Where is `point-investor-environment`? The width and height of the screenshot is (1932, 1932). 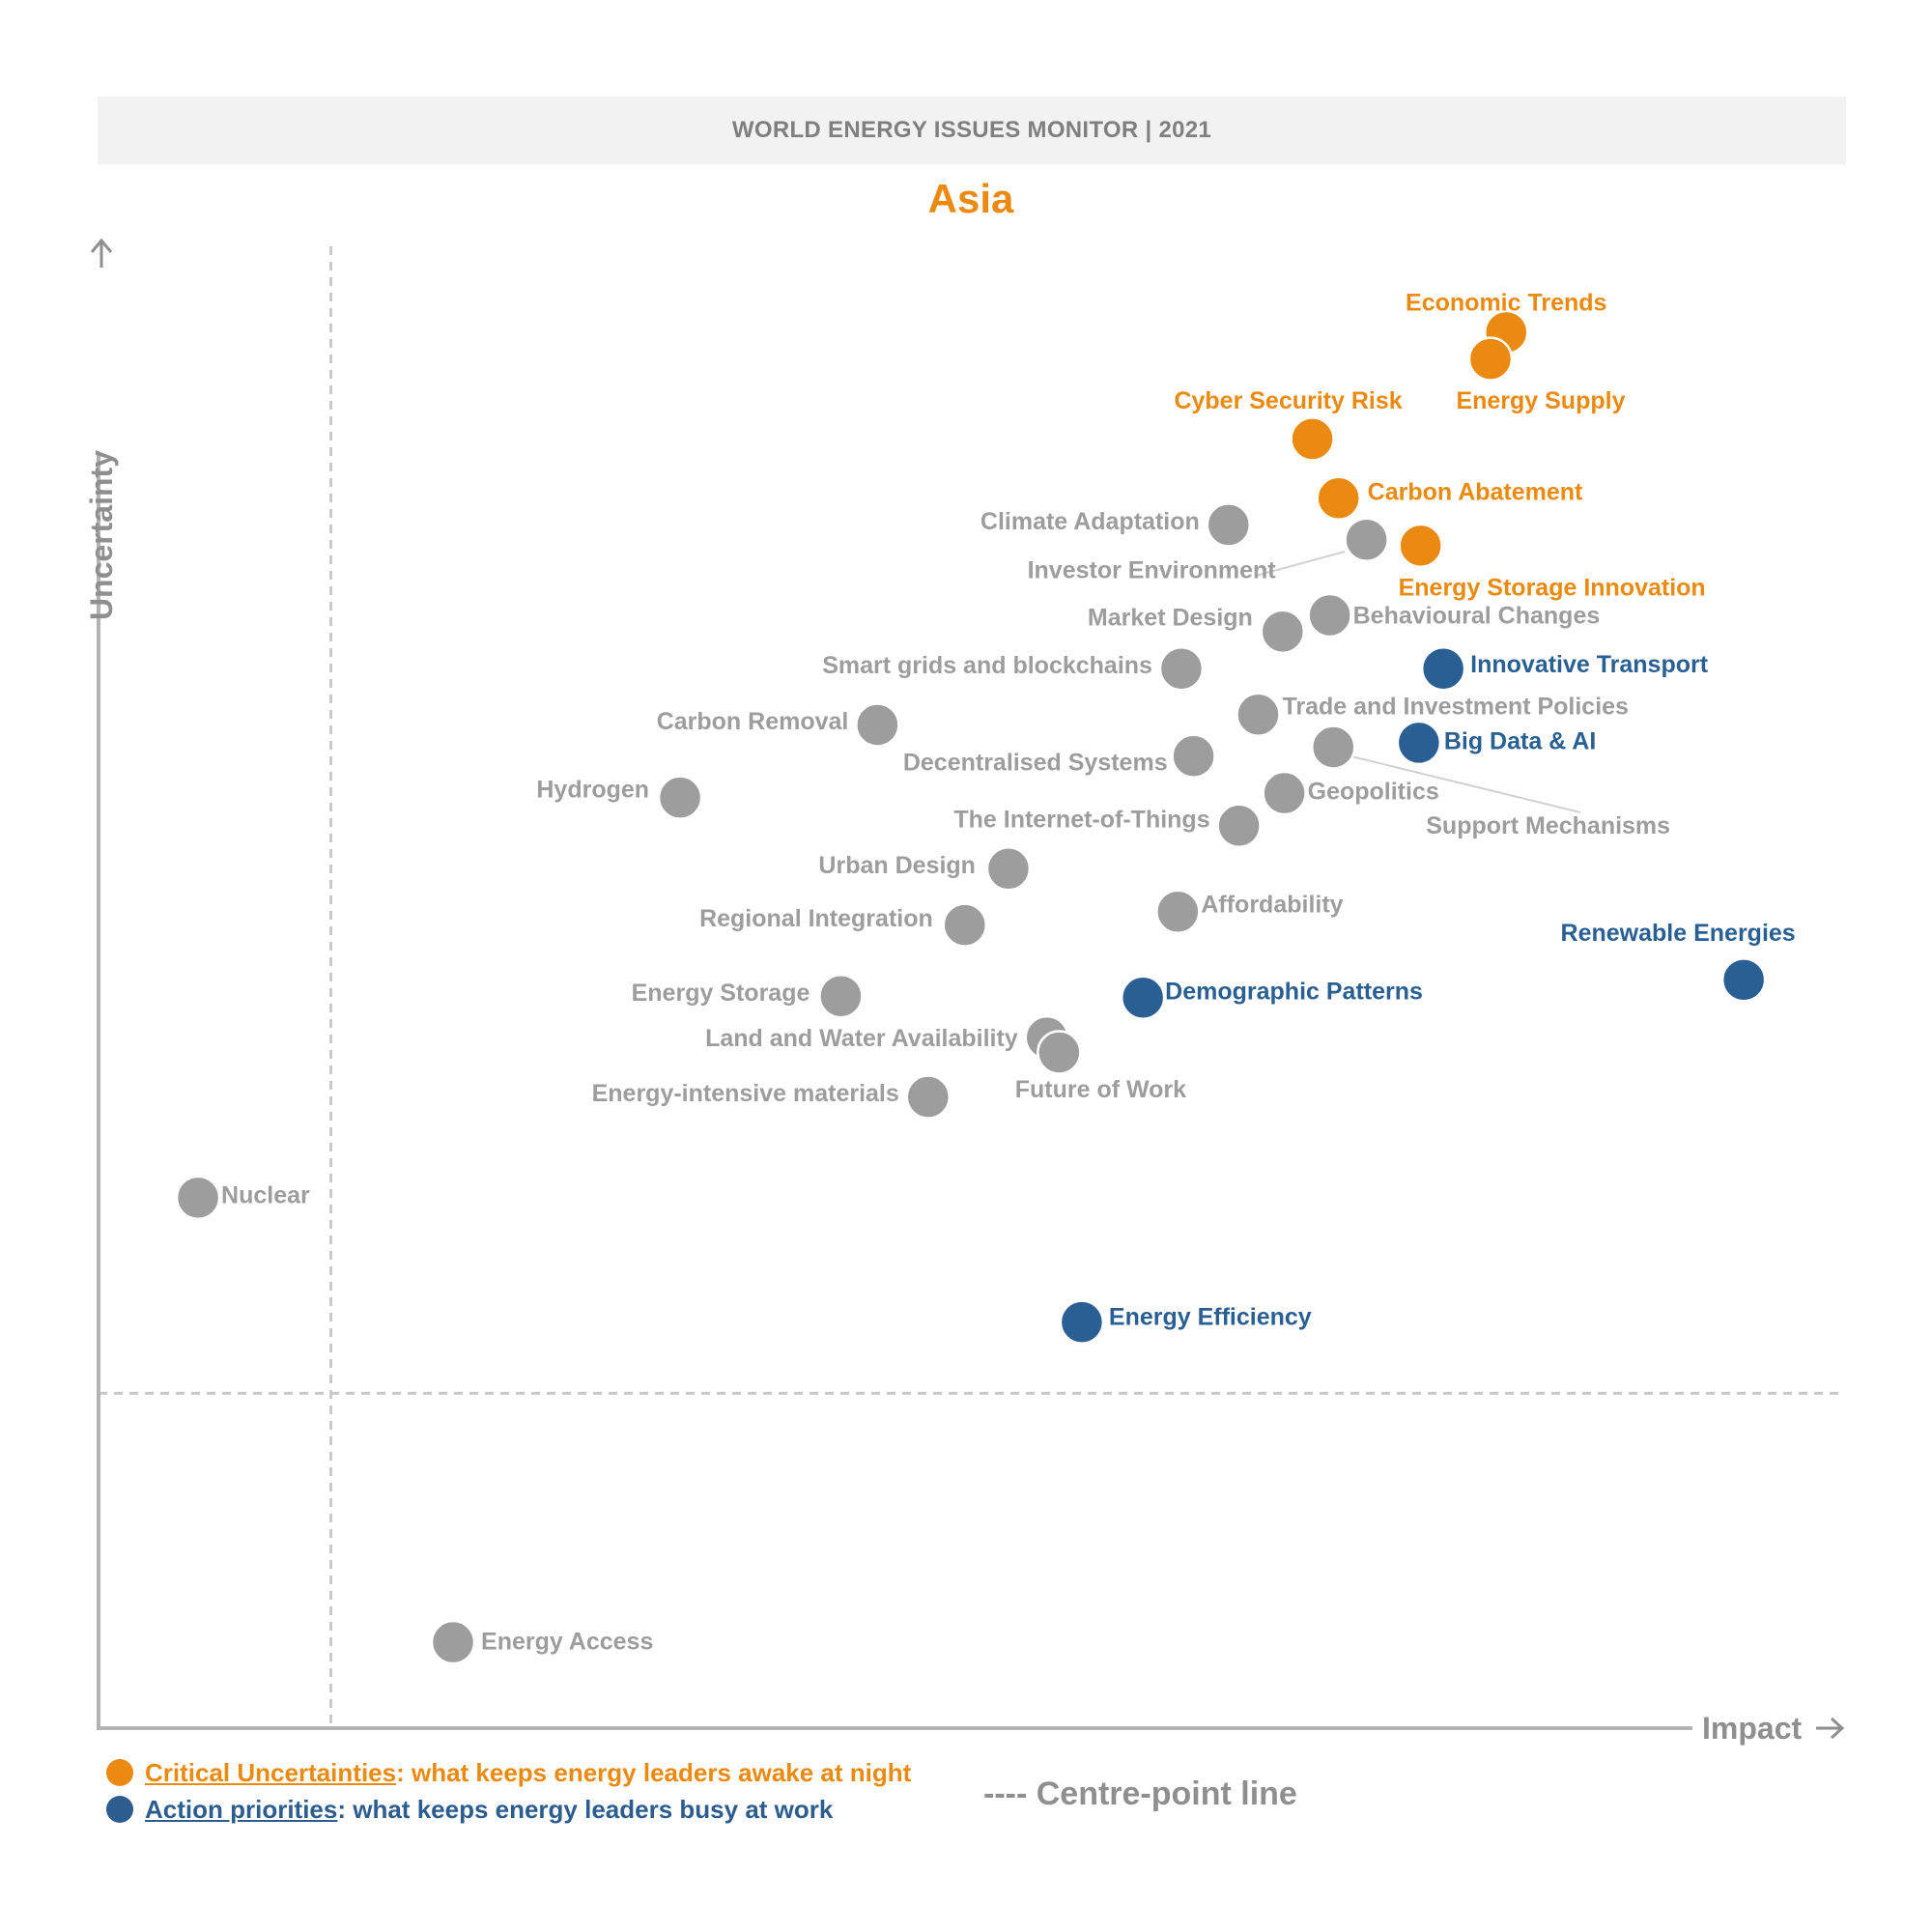 point-investor-environment is located at coordinates (1366, 539).